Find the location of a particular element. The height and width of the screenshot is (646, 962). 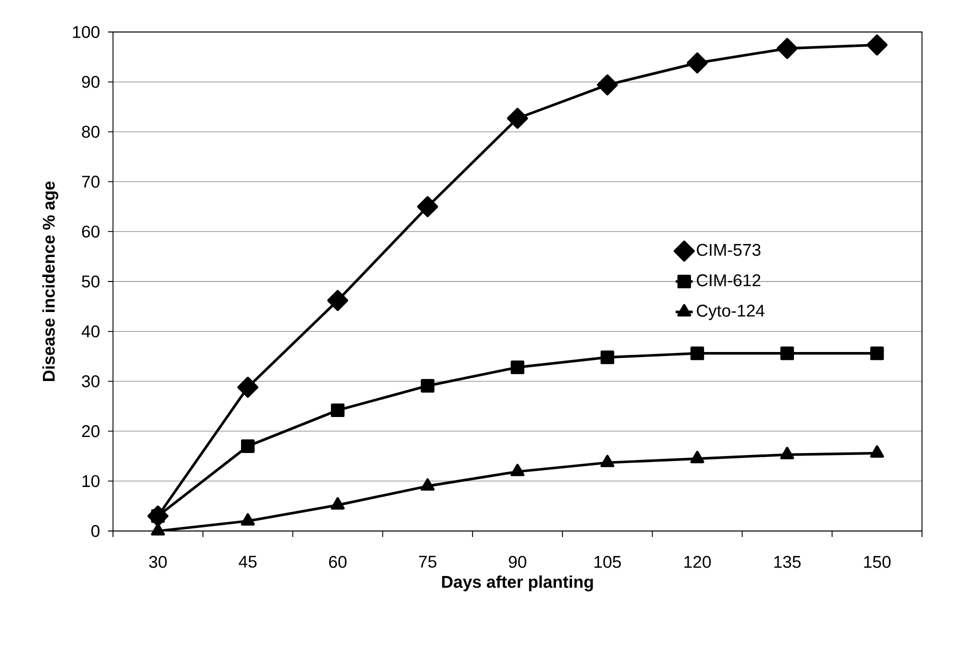

y-tick-label: 10 is located at coordinates (91, 481).